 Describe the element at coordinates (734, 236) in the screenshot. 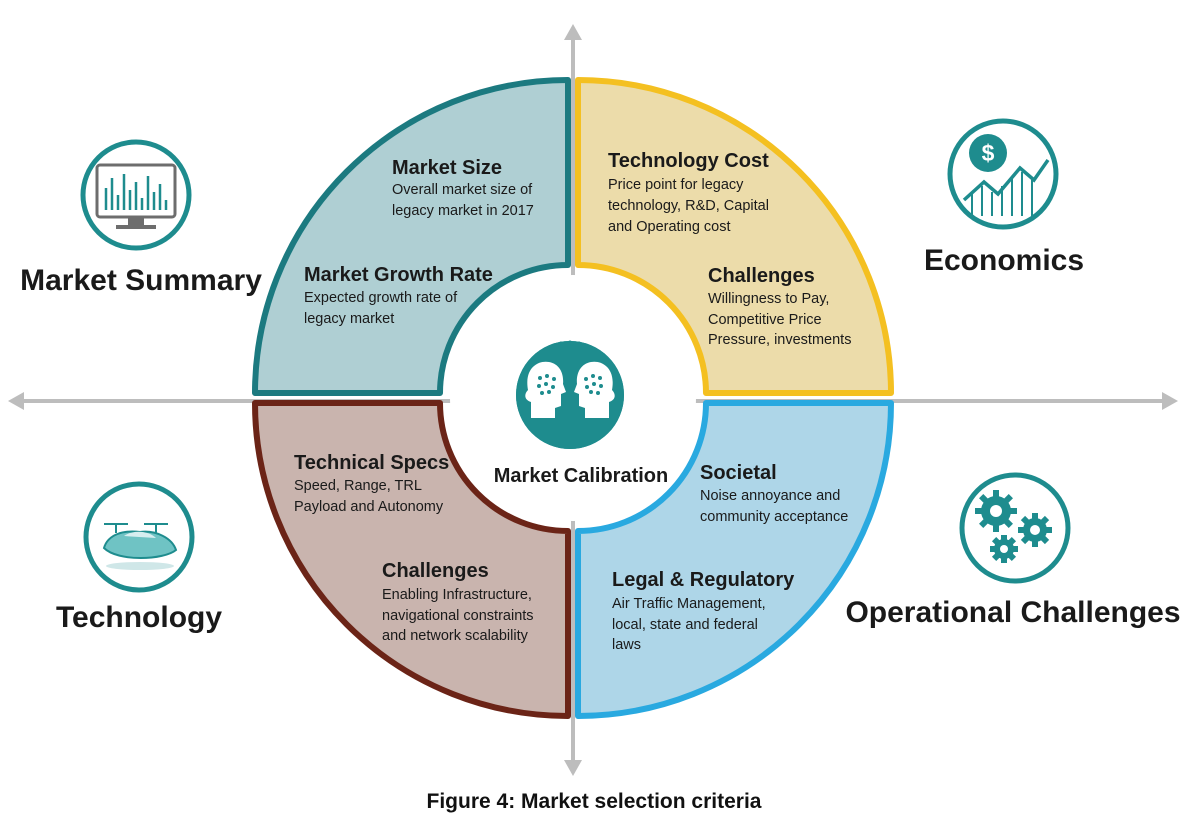

I see `quadrant-economics` at that location.